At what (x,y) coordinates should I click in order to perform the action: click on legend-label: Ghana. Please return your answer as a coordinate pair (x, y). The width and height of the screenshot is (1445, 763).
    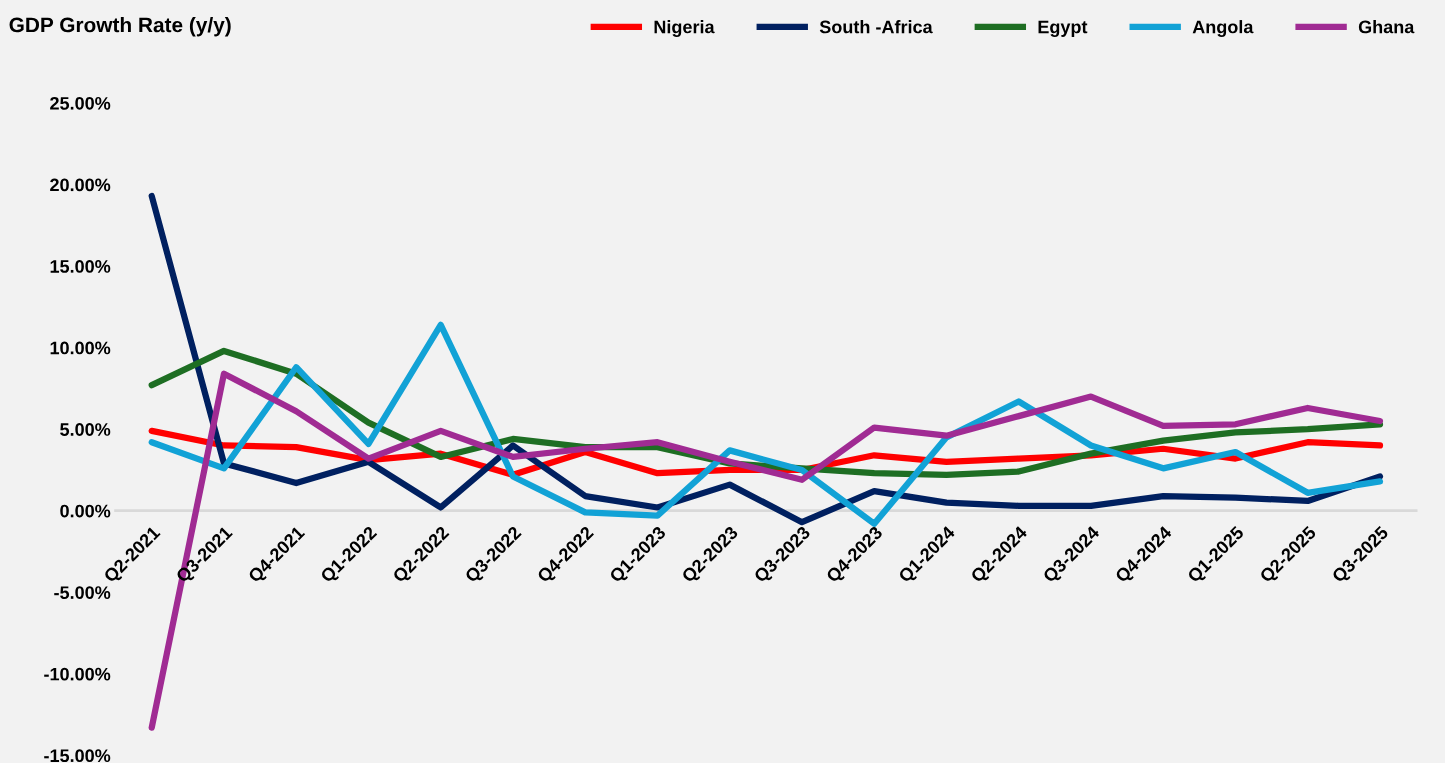
    Looking at the image, I should click on (1386, 27).